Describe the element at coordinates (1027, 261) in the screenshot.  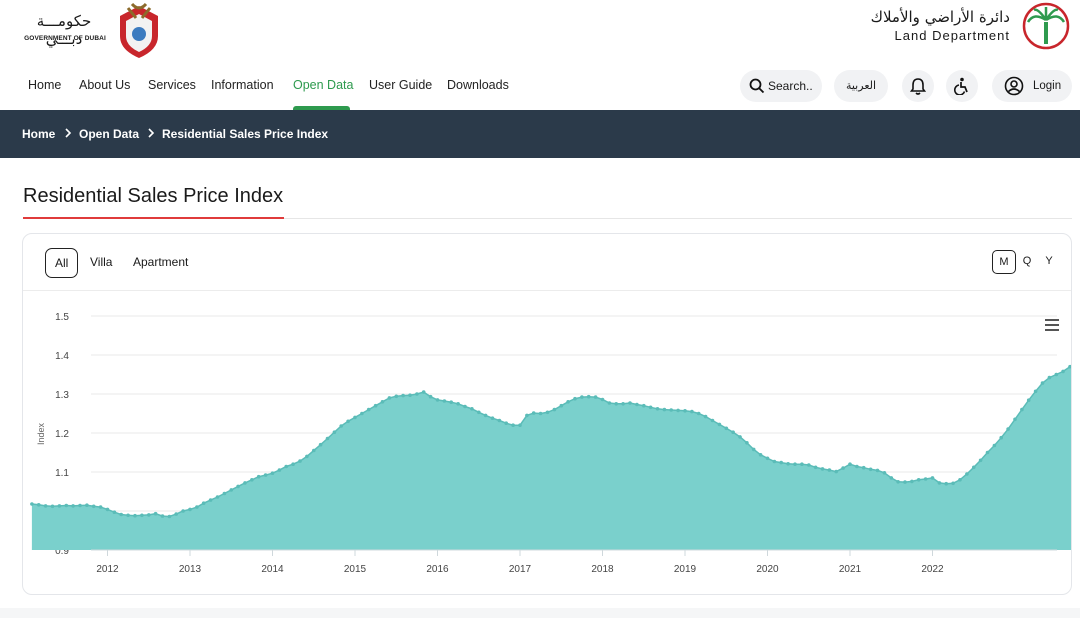
I see `period-quarterly: Q` at that location.